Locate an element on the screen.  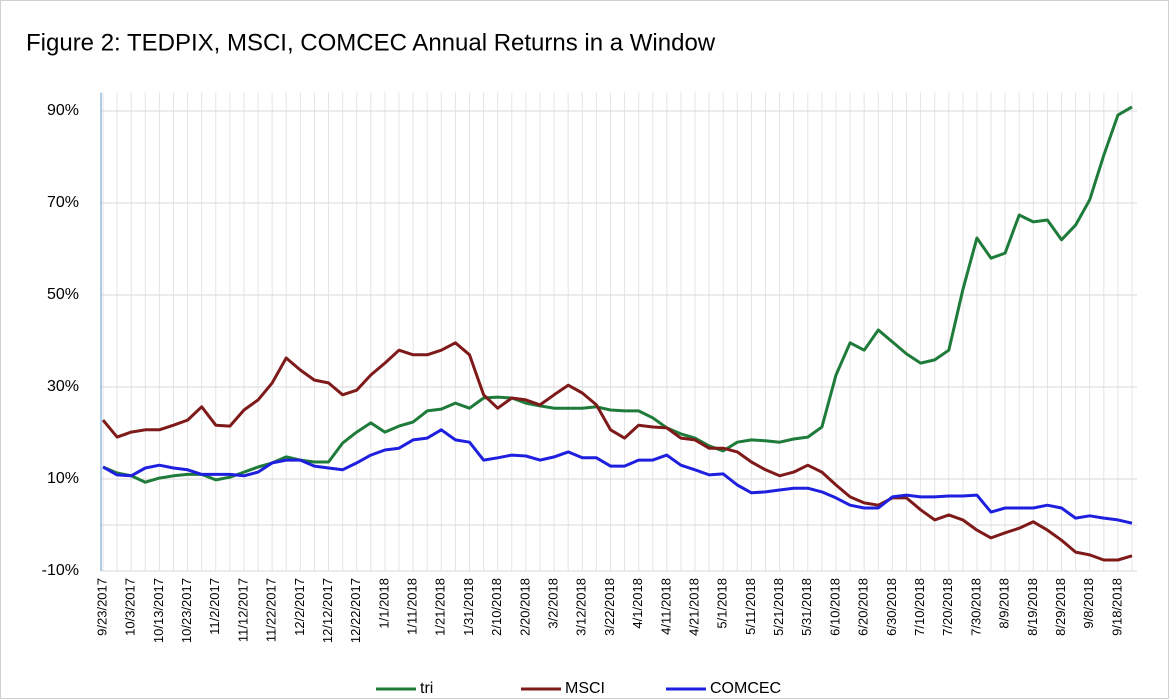
x-tick-label: 1/11/2018 is located at coordinates (412, 606).